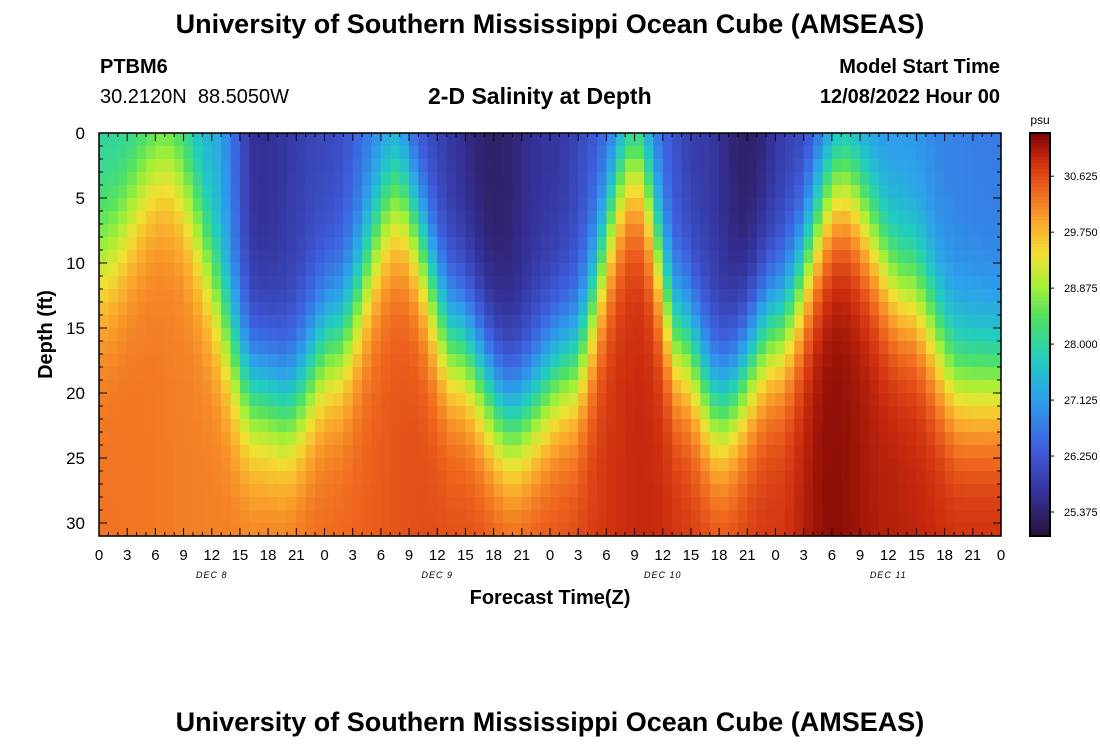 This screenshot has width=1100, height=750. Describe the element at coordinates (1040, 235) in the screenshot. I see `colorbar-segment` at that location.